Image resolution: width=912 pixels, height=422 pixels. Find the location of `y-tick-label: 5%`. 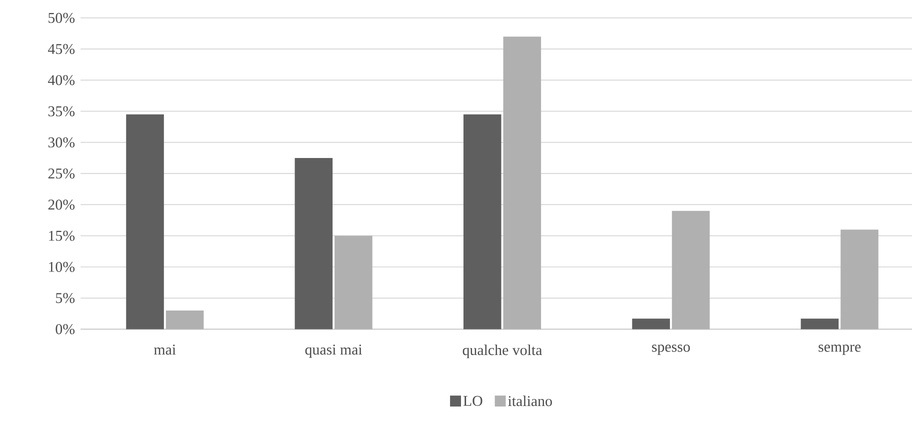

y-tick-label: 5% is located at coordinates (65, 298).